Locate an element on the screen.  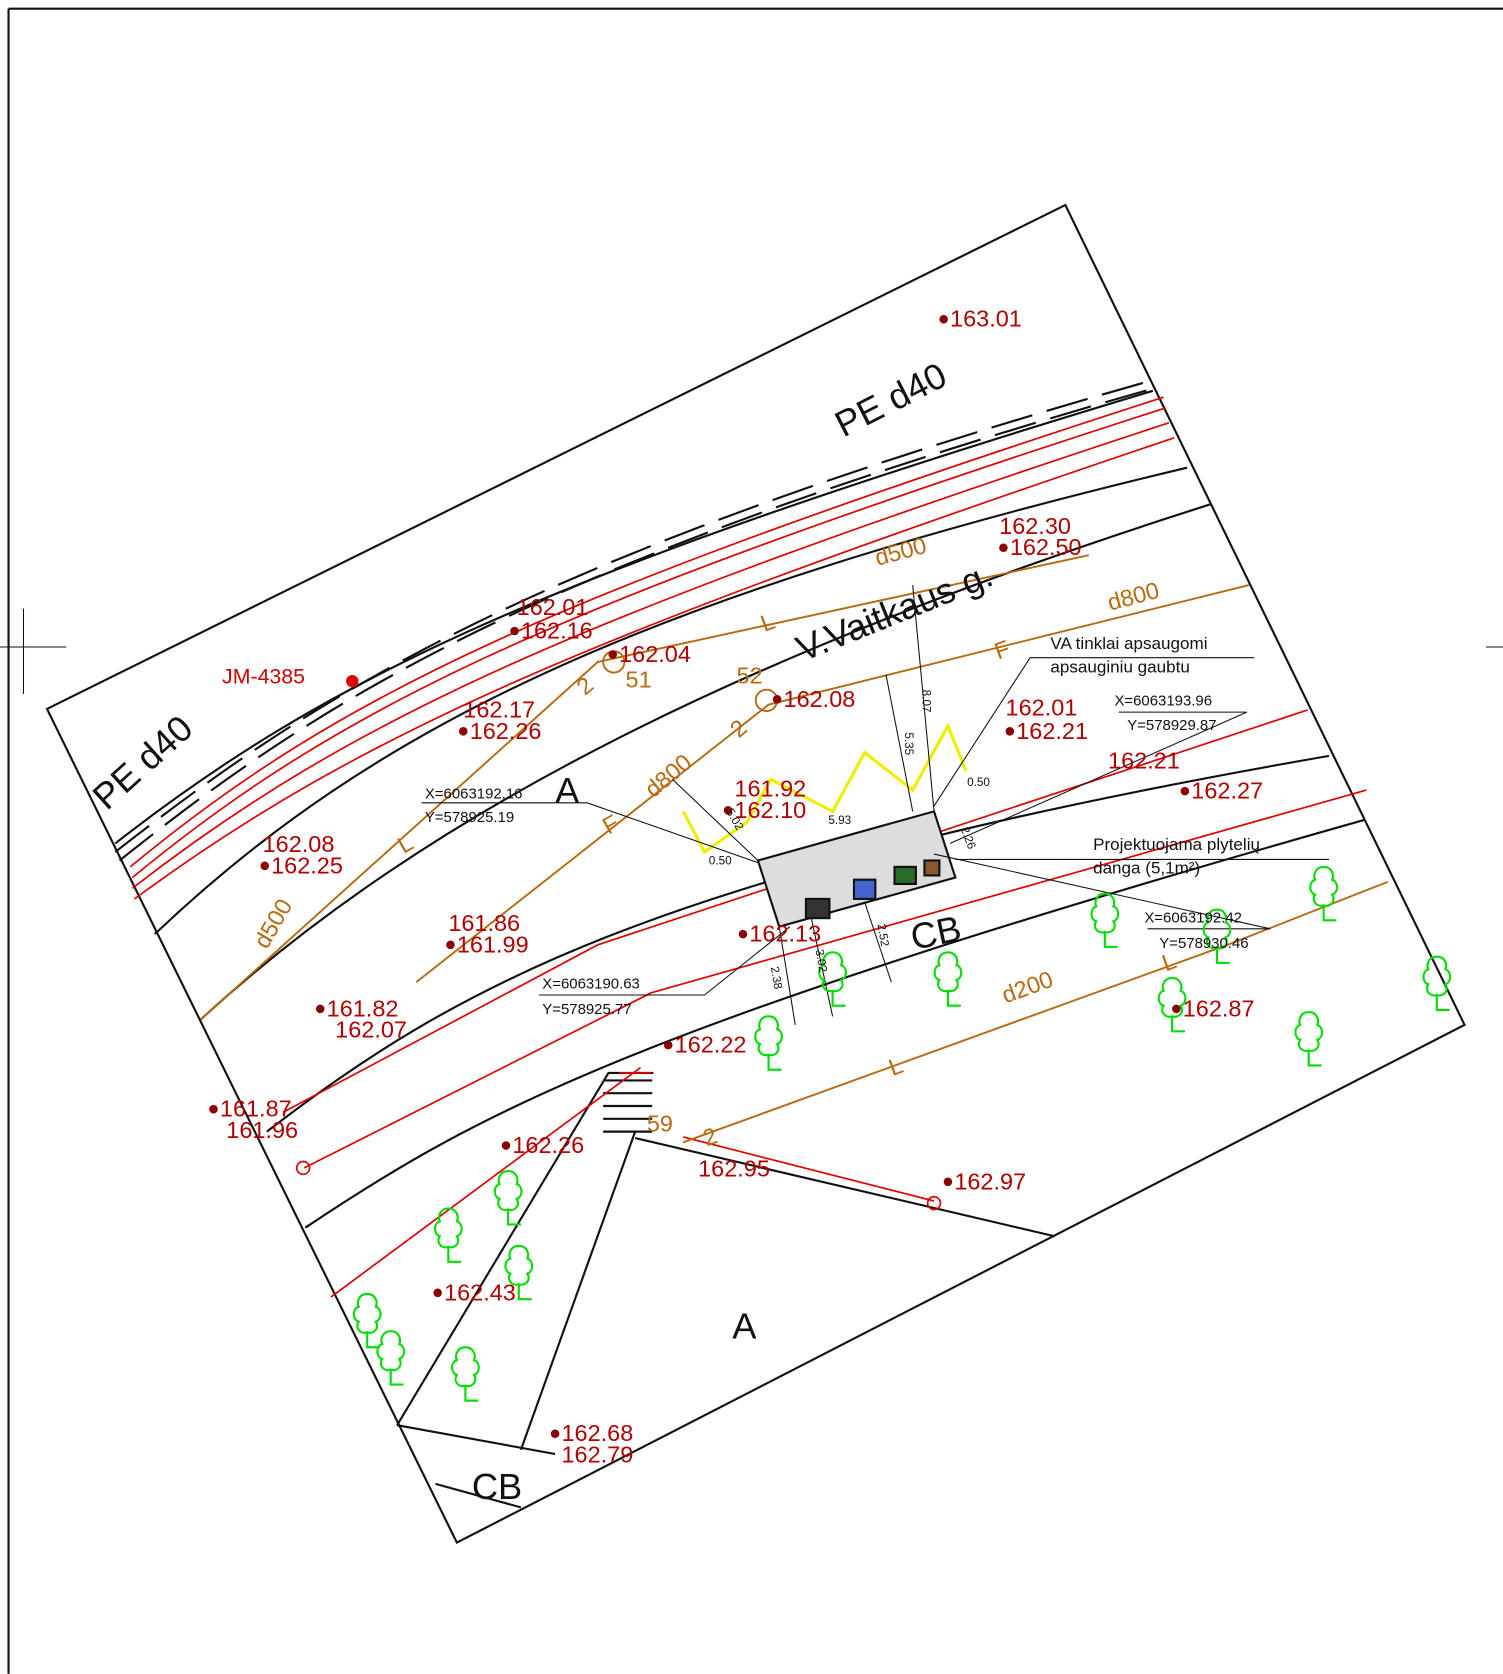
elevation-label: 162.16 is located at coordinates (557, 630).